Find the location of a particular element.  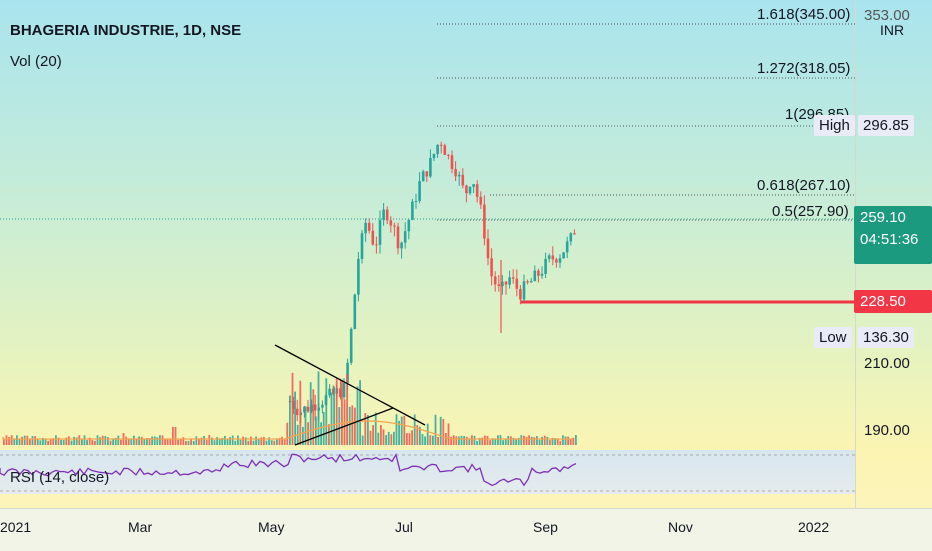

time-axis: 2021 Mar May Jul Sep Nov 2022 is located at coordinates (466, 529).